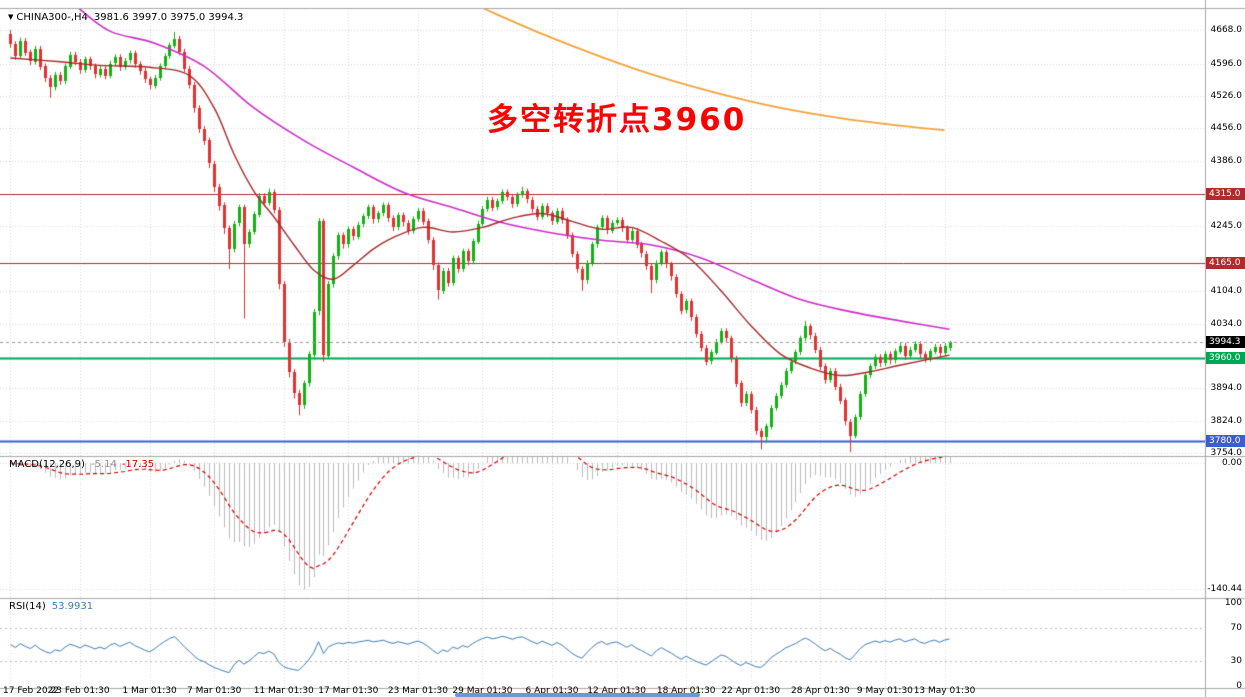  I want to click on rsi-indicator-label: RSI(14) 53.9931, so click(51, 606).